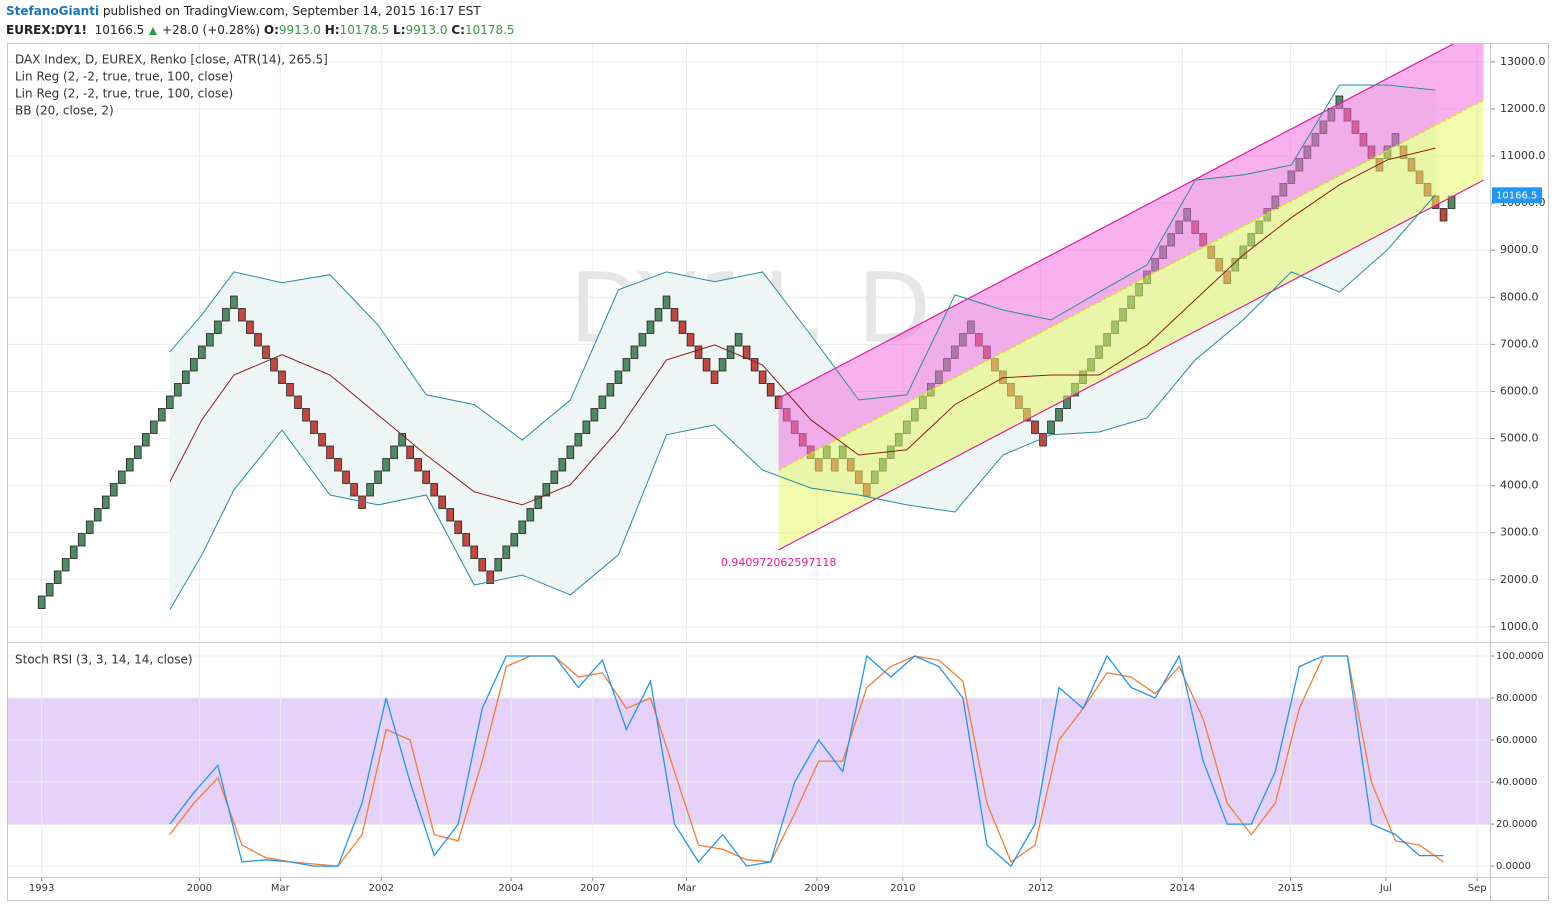  What do you see at coordinates (64, 111) in the screenshot?
I see `legend-entry: BB (20, close, 2)` at bounding box center [64, 111].